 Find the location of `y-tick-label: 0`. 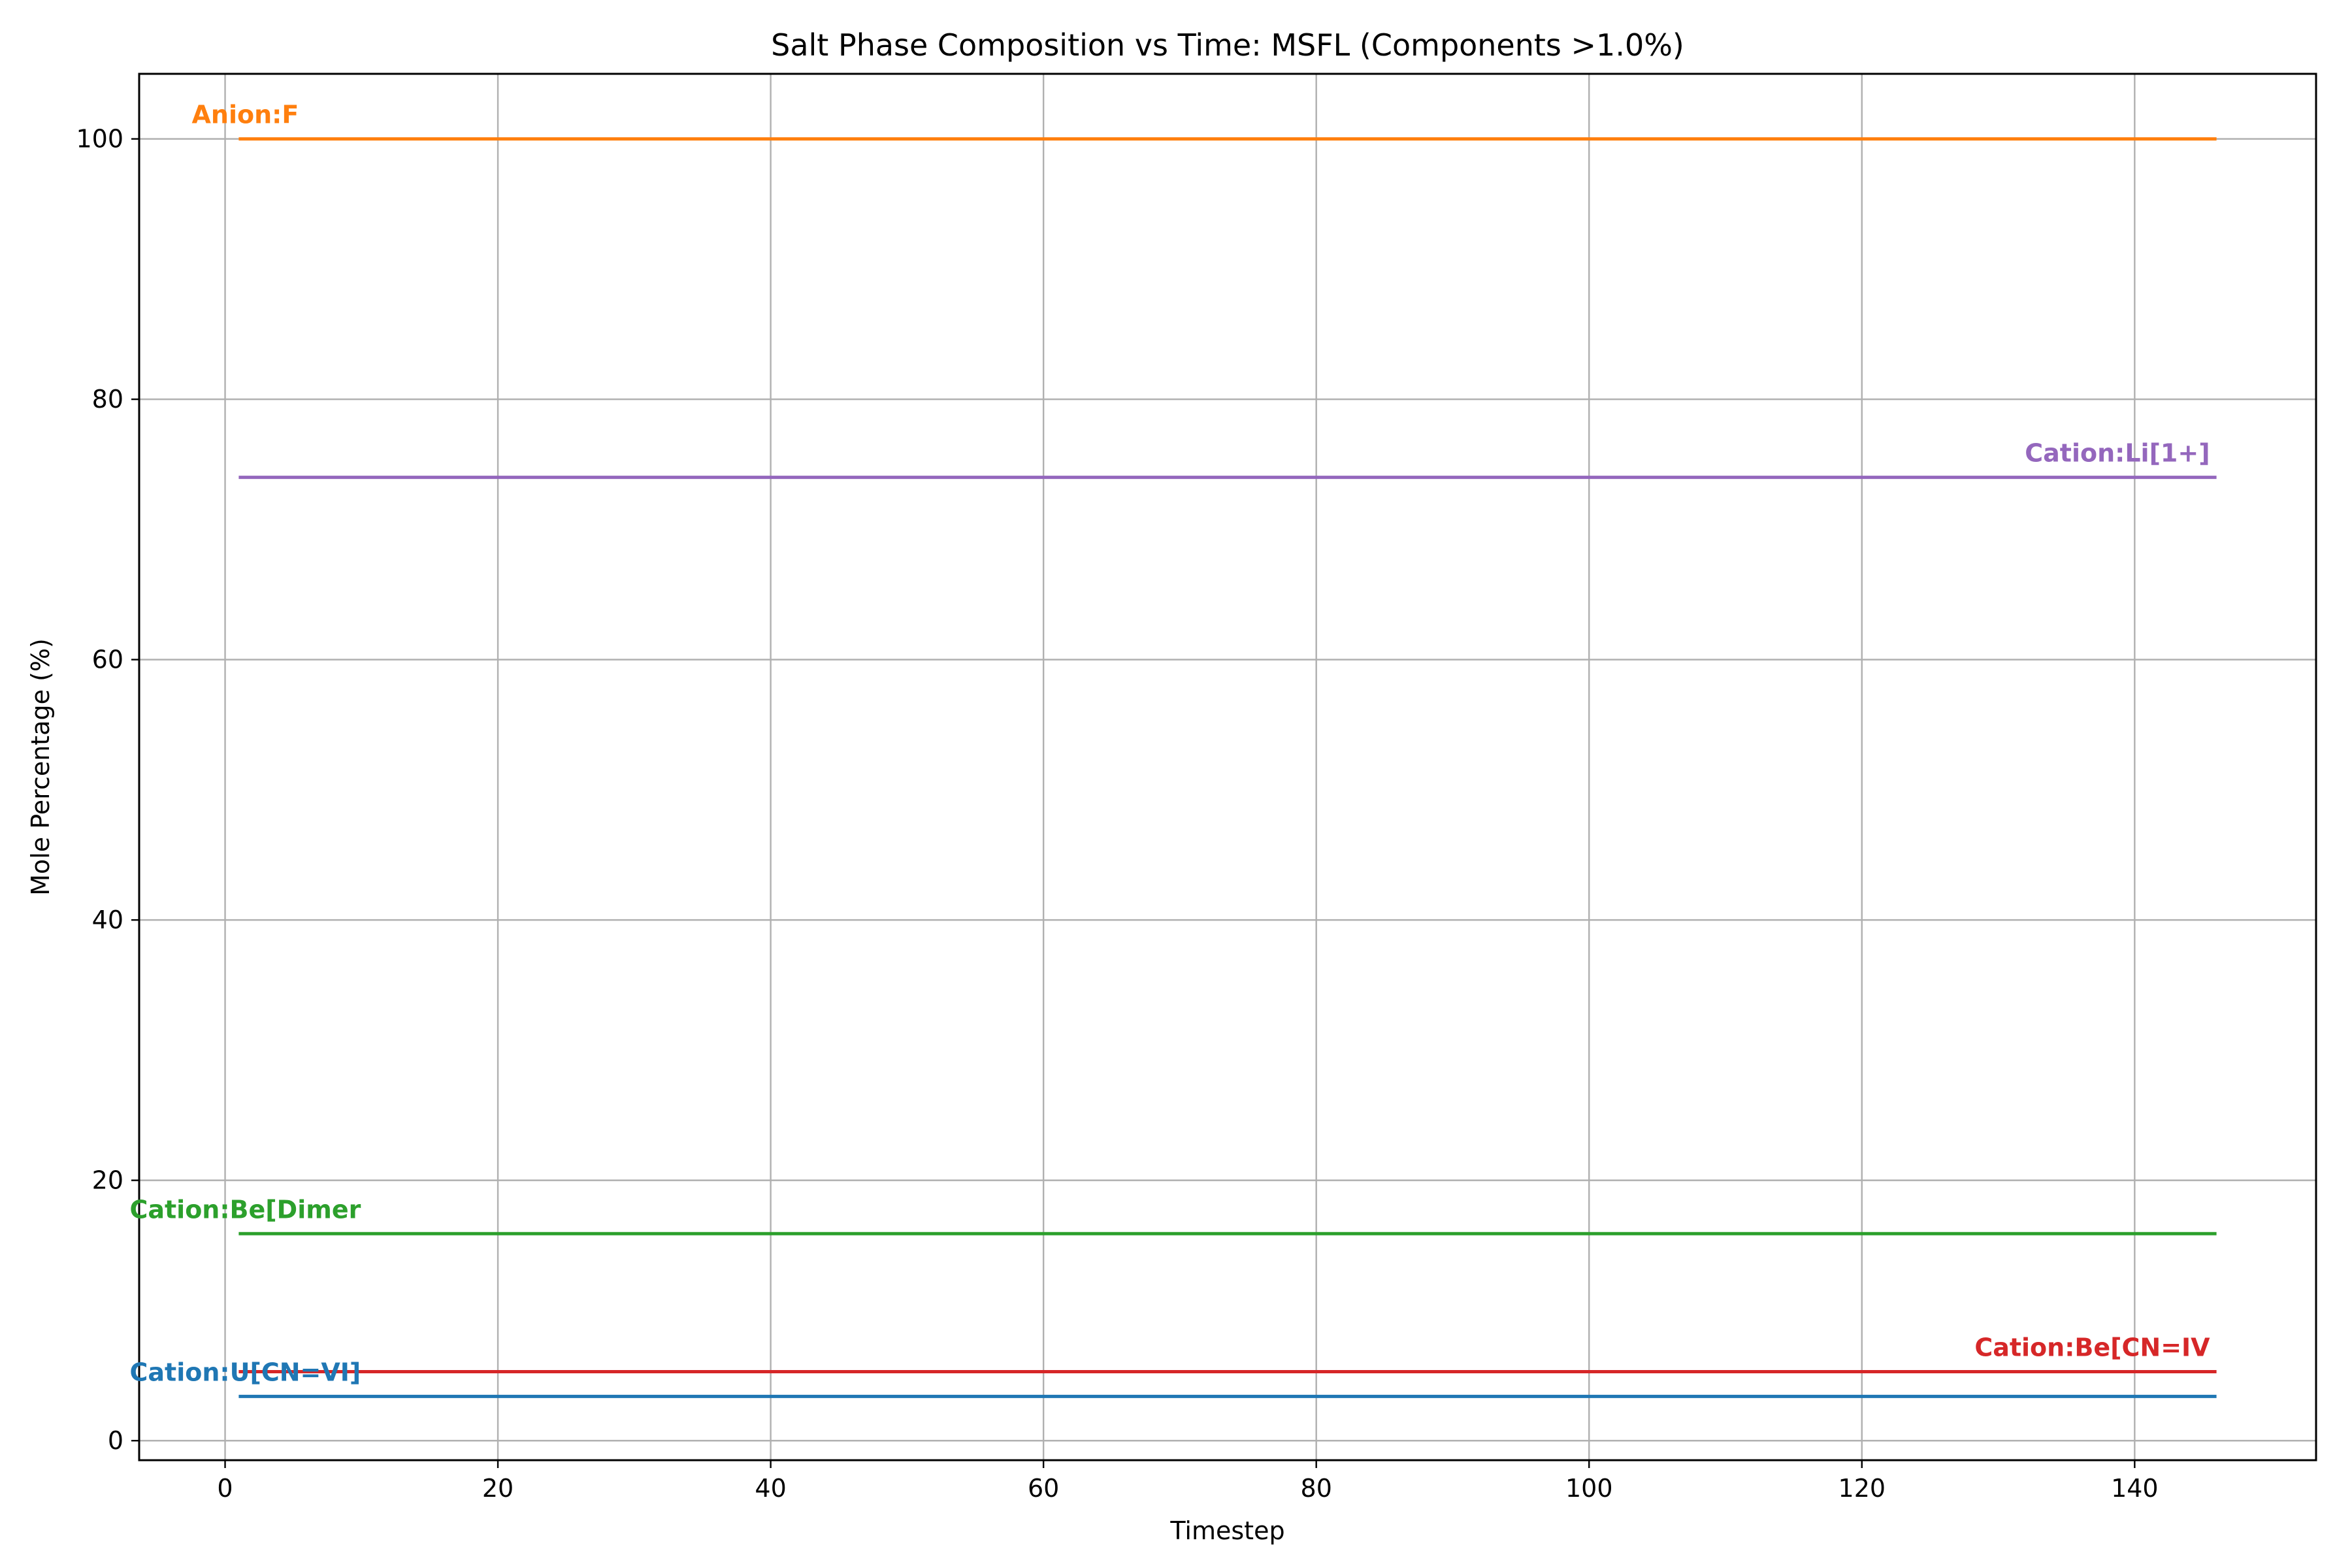

y-tick-label: 0 is located at coordinates (115, 1440).